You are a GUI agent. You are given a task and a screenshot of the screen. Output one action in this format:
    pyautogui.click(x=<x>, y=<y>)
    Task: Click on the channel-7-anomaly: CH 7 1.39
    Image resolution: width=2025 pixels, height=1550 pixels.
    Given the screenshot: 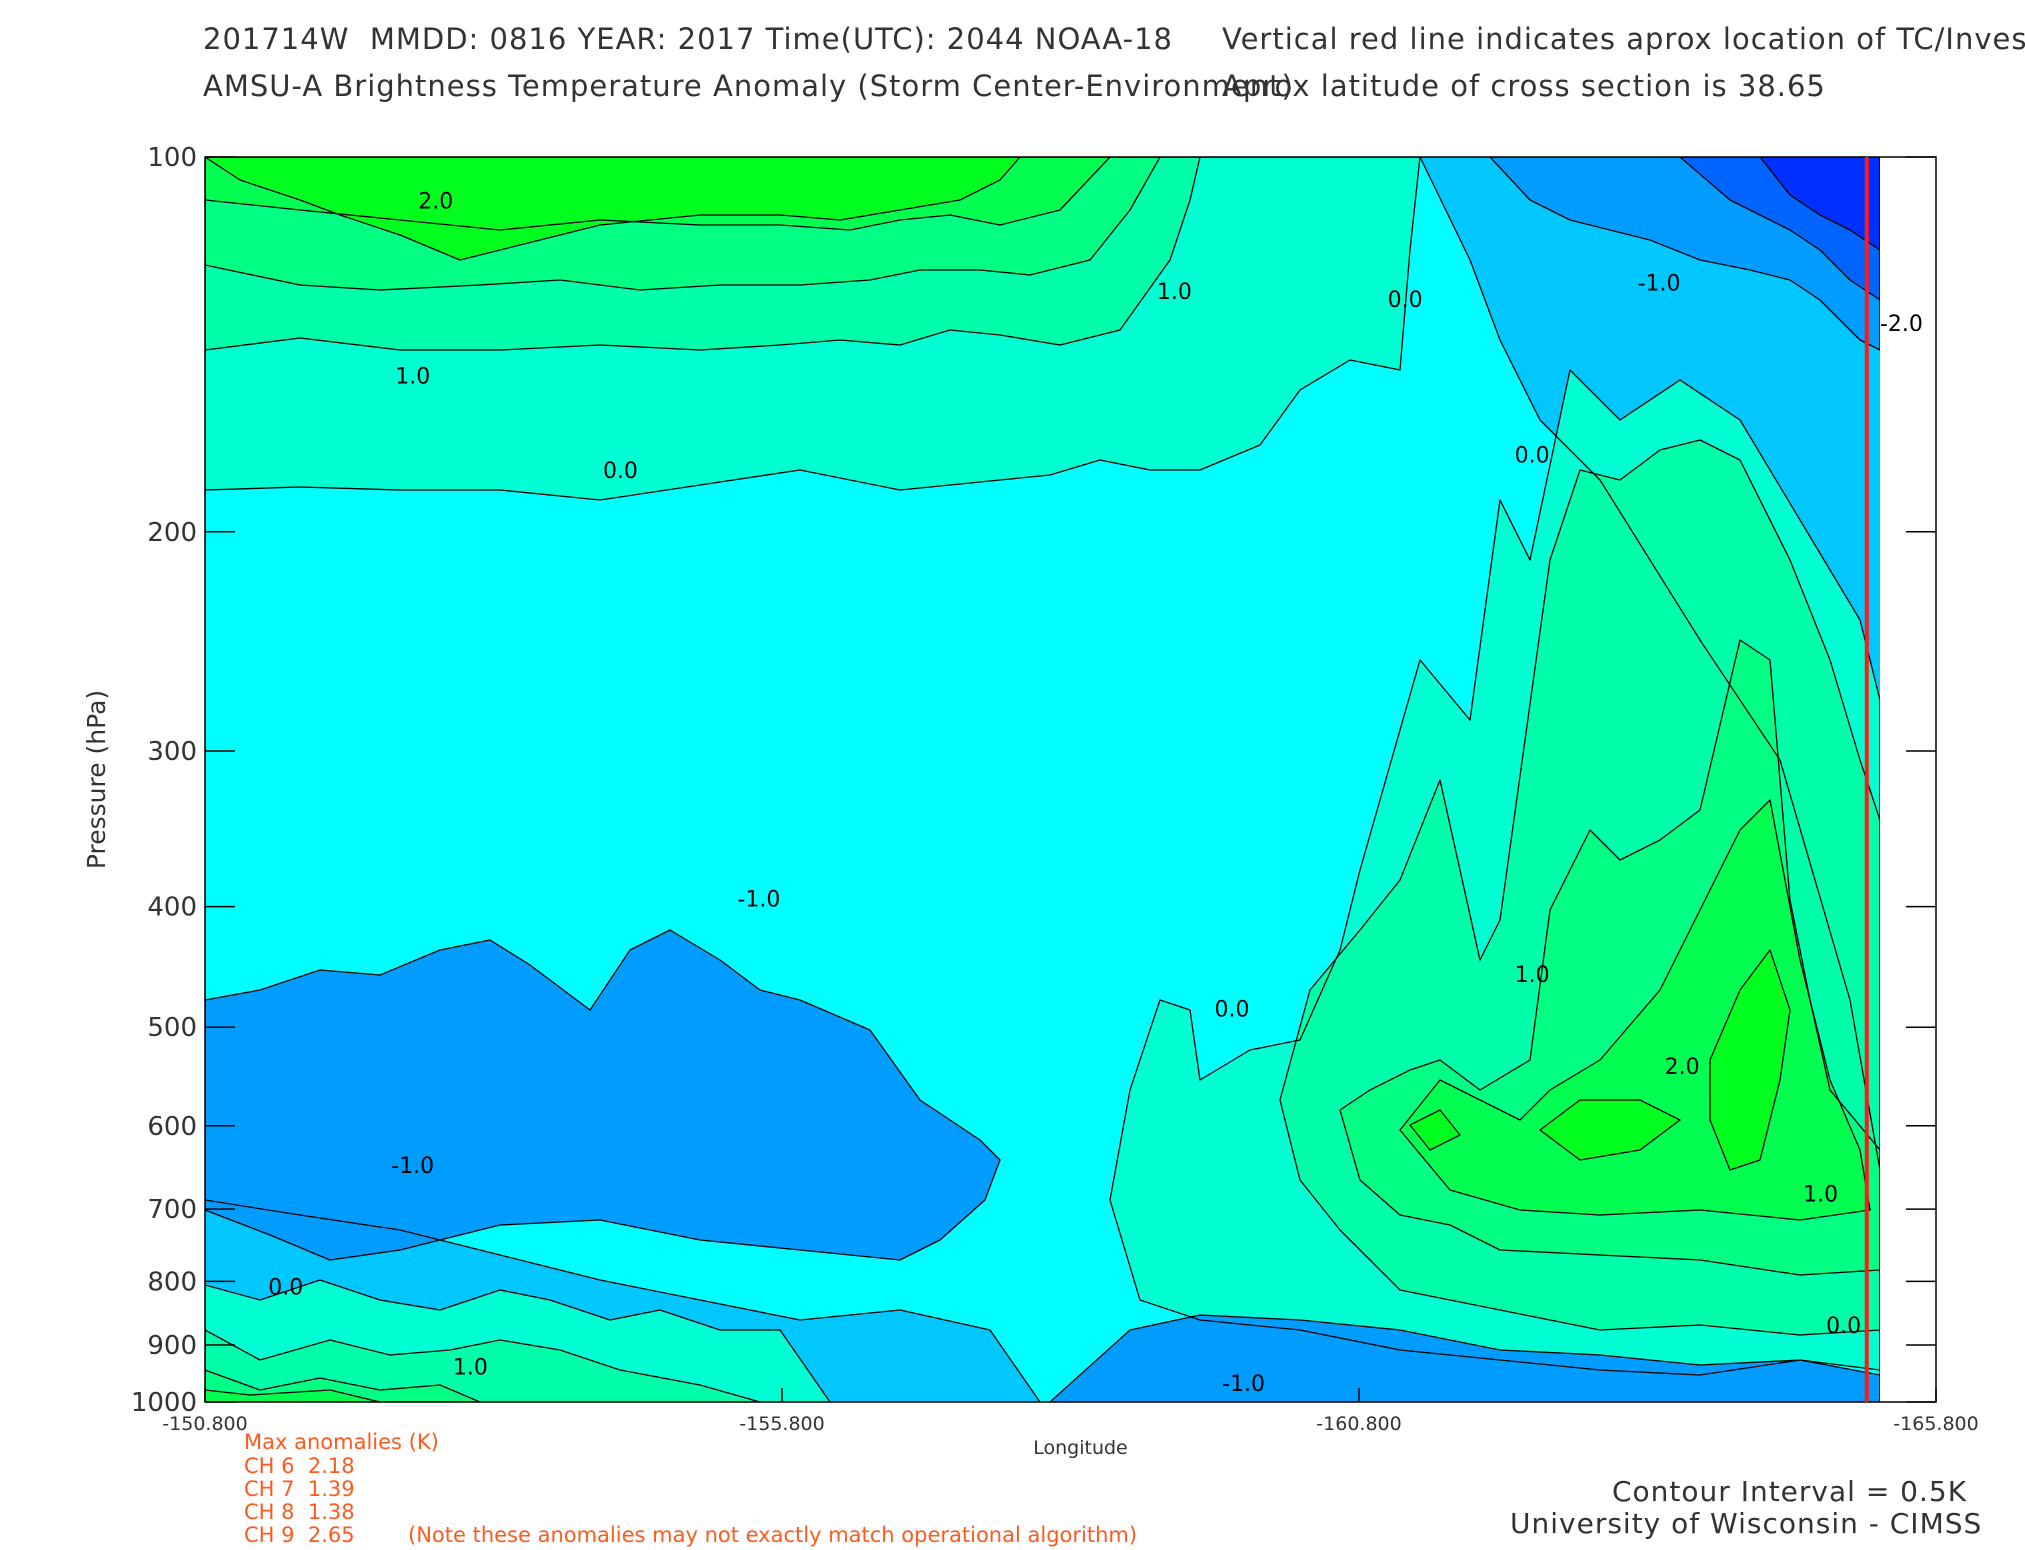 What is the action you would take?
    pyautogui.click(x=299, y=1489)
    